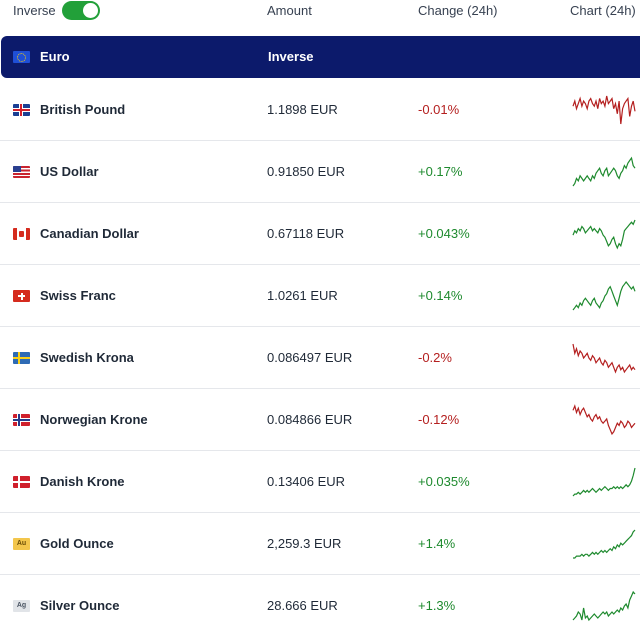  What do you see at coordinates (21, 482) in the screenshot?
I see `dk-flag-icon` at bounding box center [21, 482].